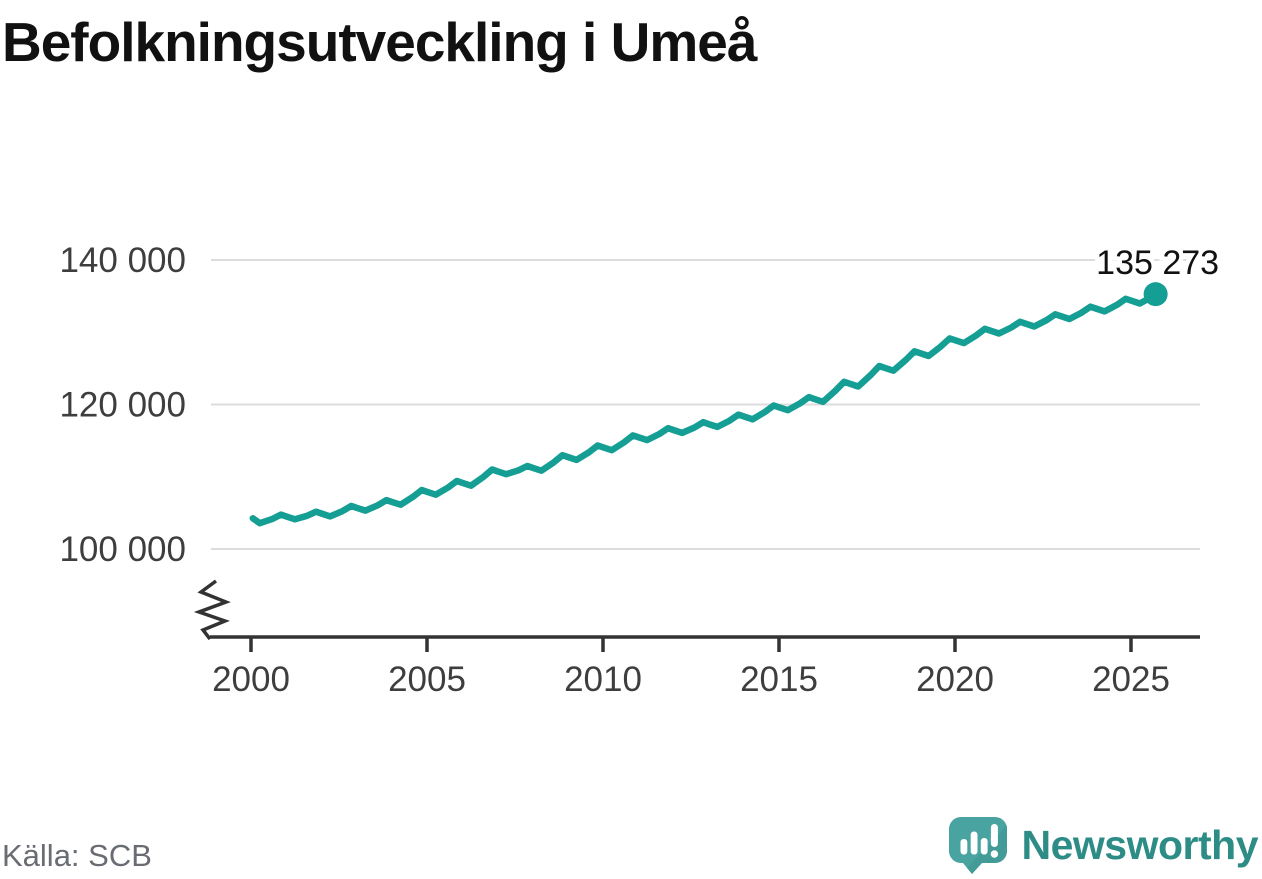 Image resolution: width=1262 pixels, height=879 pixels. What do you see at coordinates (603, 679) in the screenshot?
I see `x-tick-label: 2010` at bounding box center [603, 679].